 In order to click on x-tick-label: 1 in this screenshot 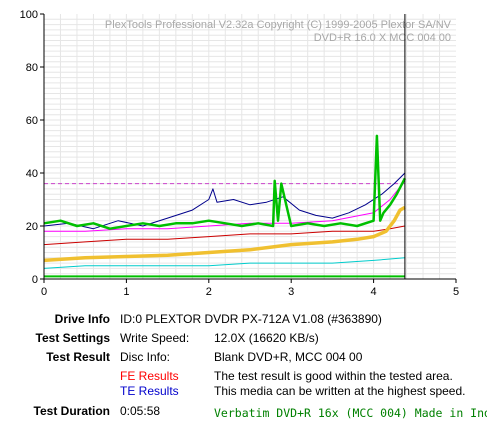, I will do `click(126, 292)`.